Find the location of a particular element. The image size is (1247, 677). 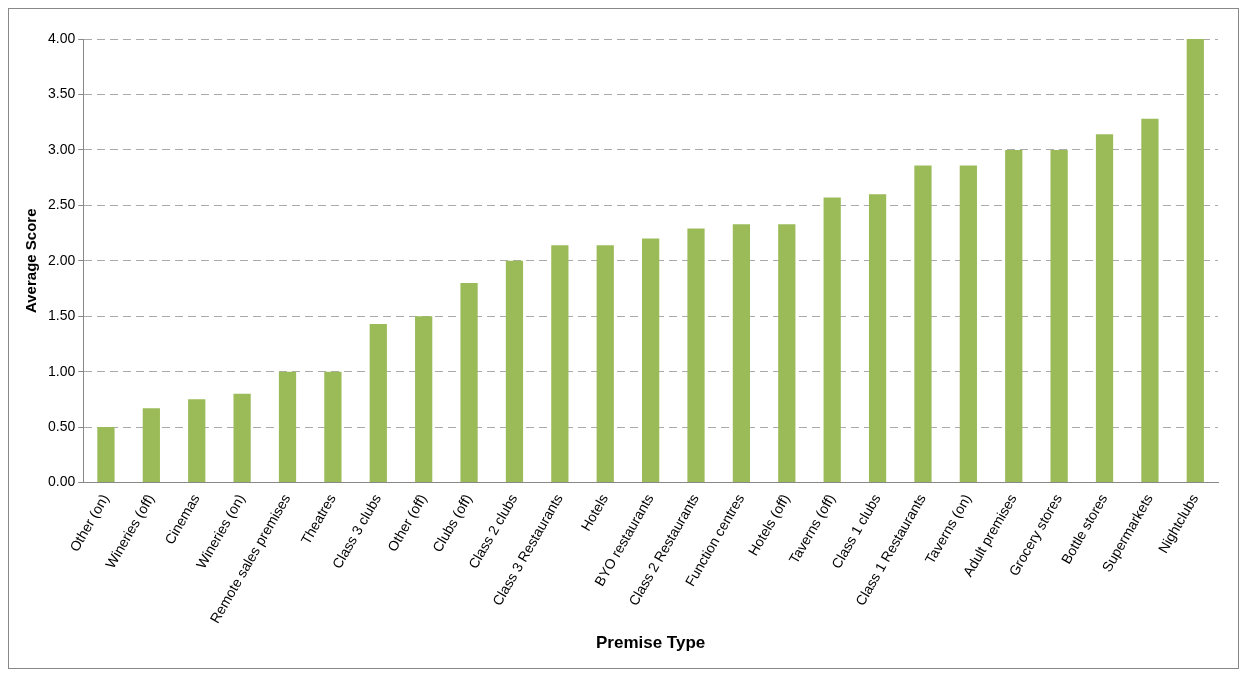

y-tick-label: 2.00 is located at coordinates (62, 259).